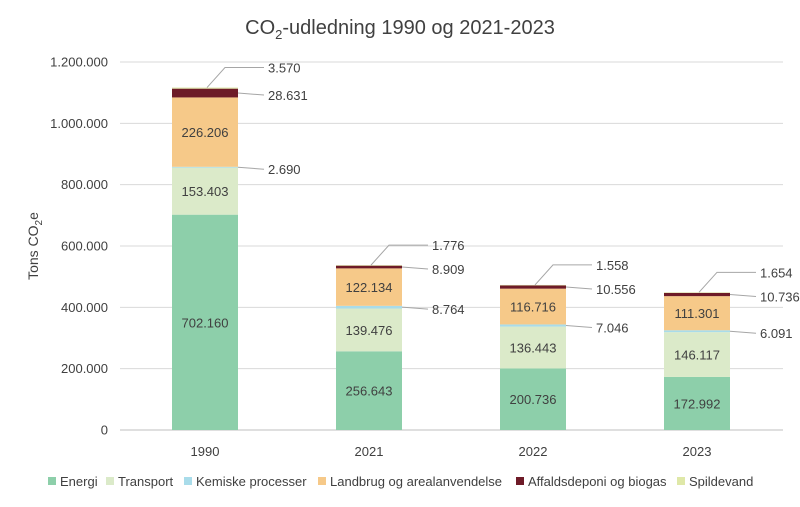 The height and width of the screenshot is (507, 800). What do you see at coordinates (79, 62) in the screenshot?
I see `y-tick-label: 1.200.000` at bounding box center [79, 62].